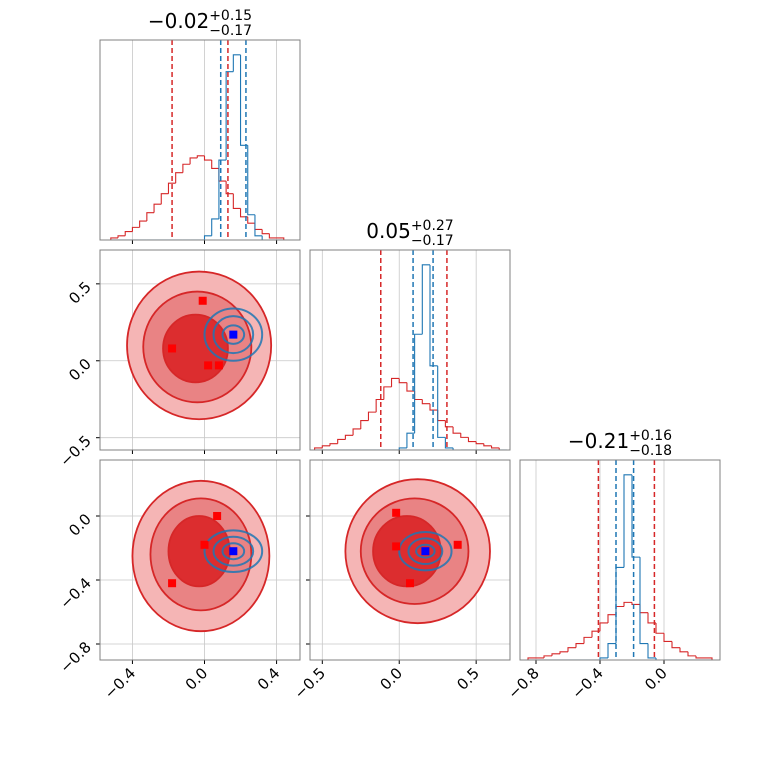  What do you see at coordinates (650, 451) in the screenshot?
I see `title-minus: −0.18` at bounding box center [650, 451].